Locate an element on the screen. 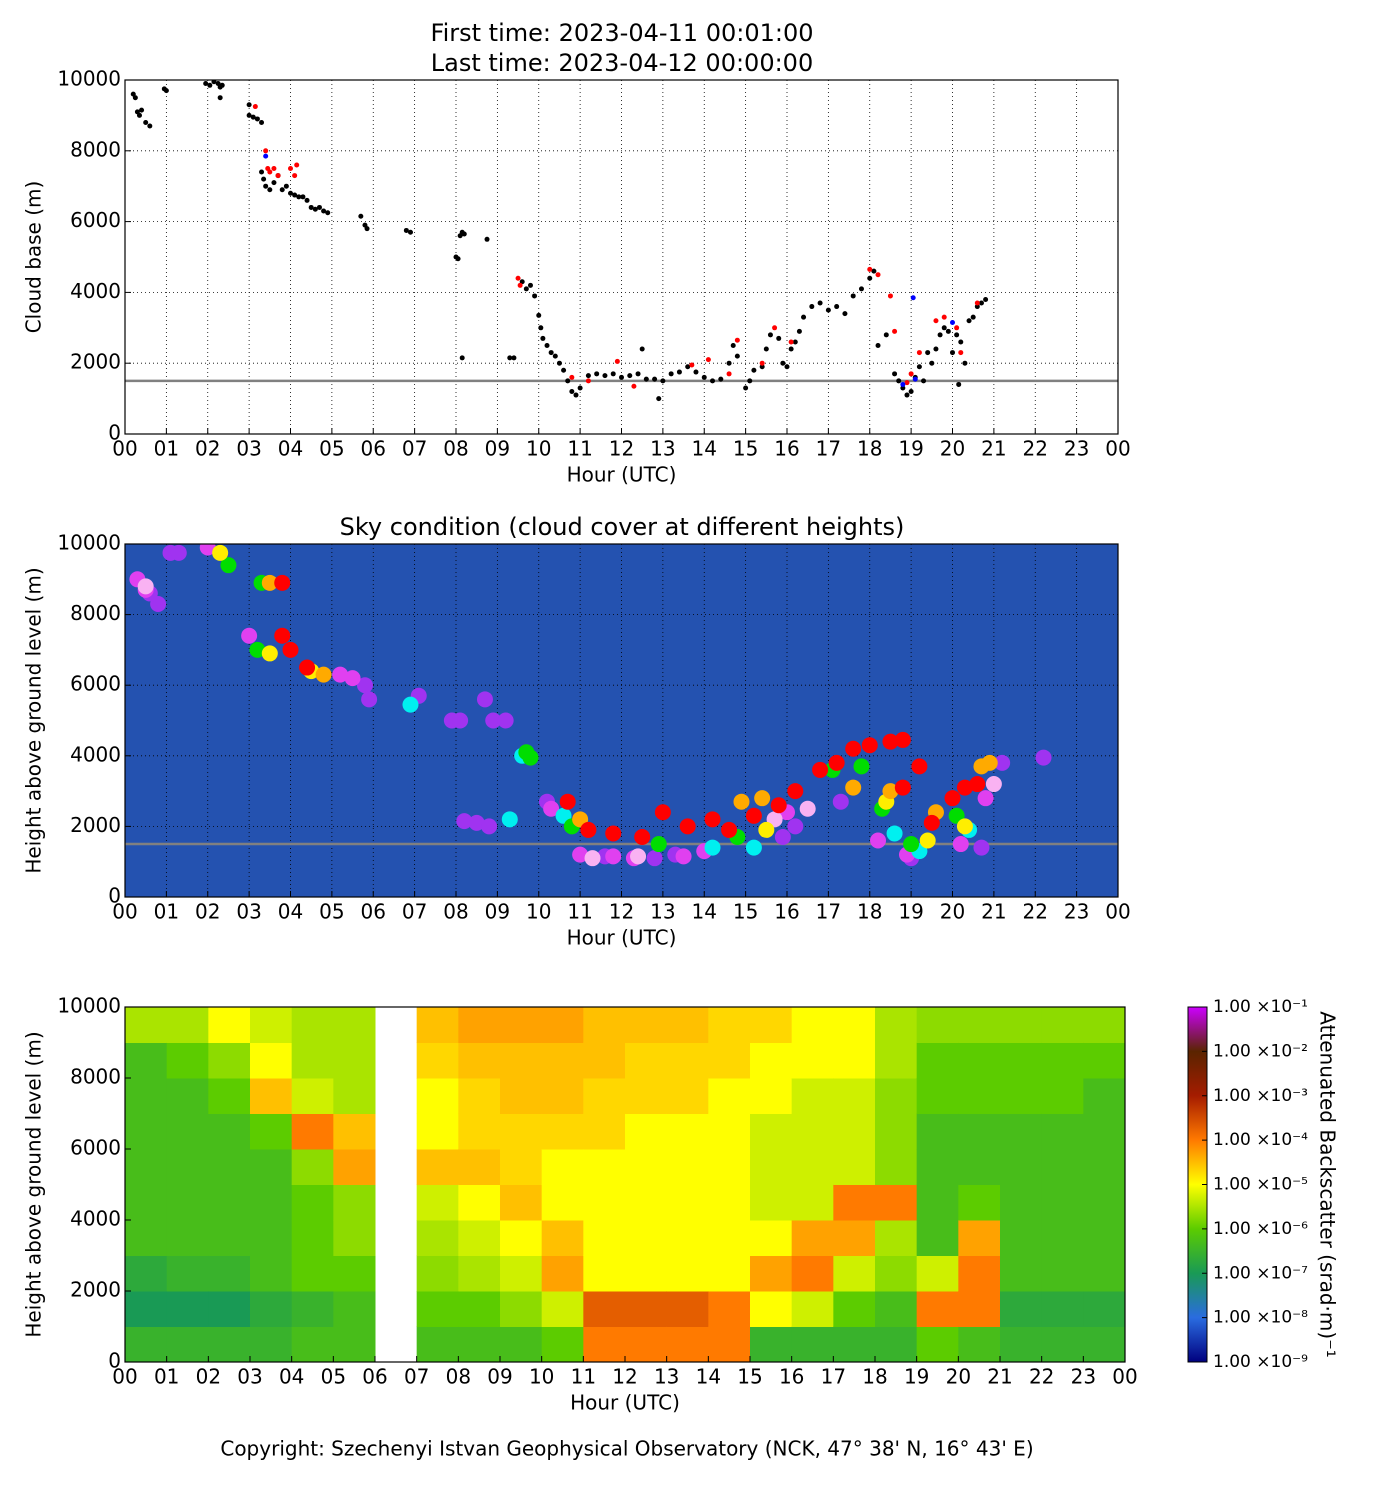  y-tick-label: 6000 is located at coordinates (95, 220).